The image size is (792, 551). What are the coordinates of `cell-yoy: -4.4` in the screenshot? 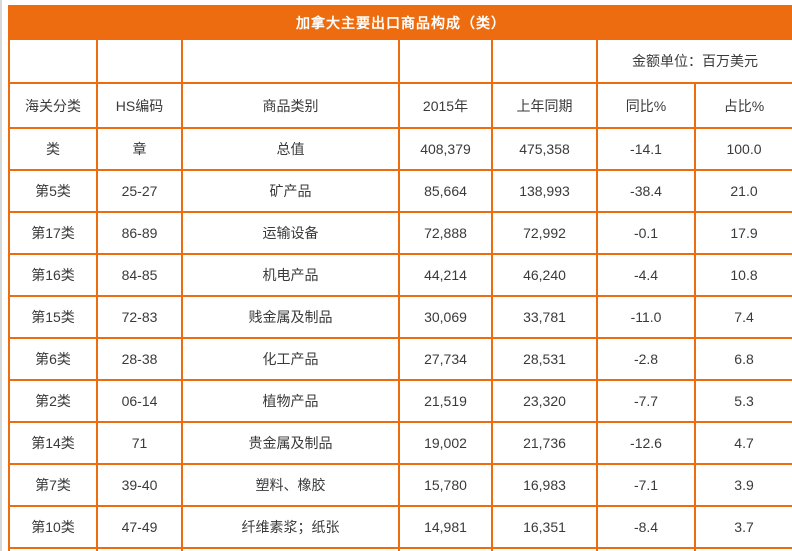 It's located at (646, 275).